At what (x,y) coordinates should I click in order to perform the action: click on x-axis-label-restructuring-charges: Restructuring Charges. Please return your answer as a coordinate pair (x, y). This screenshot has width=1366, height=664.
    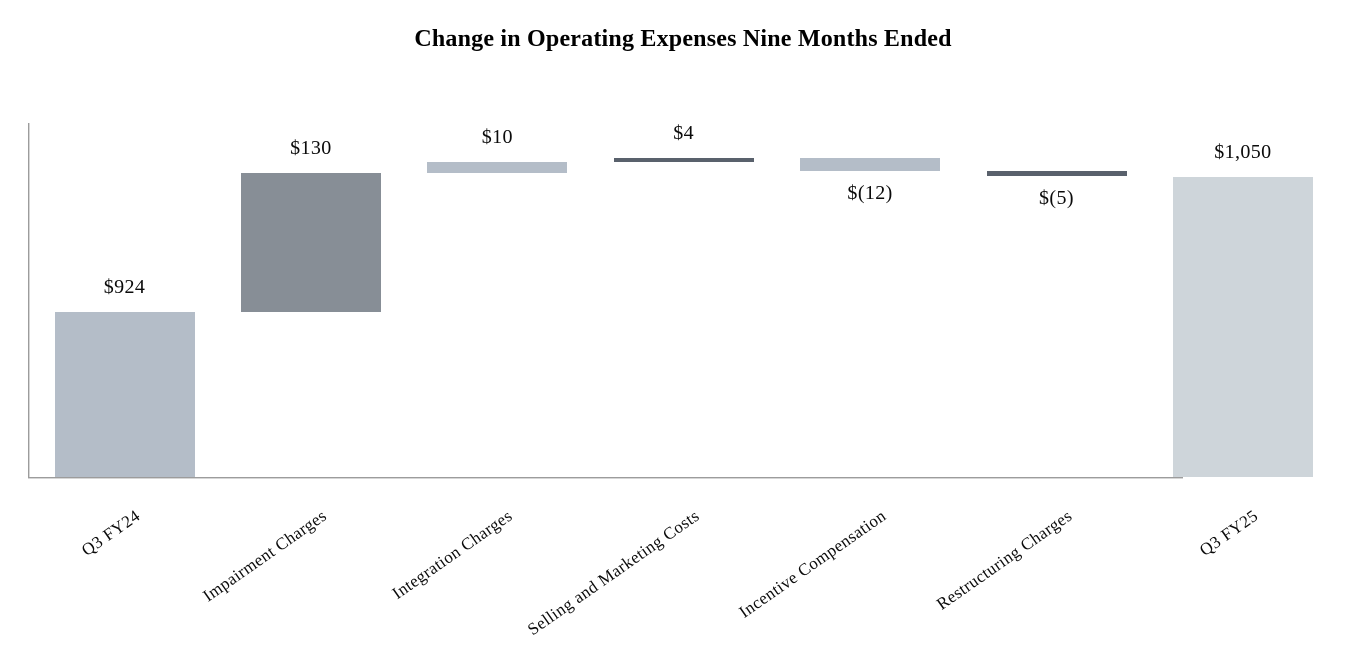
    Looking at the image, I should click on (1004, 560).